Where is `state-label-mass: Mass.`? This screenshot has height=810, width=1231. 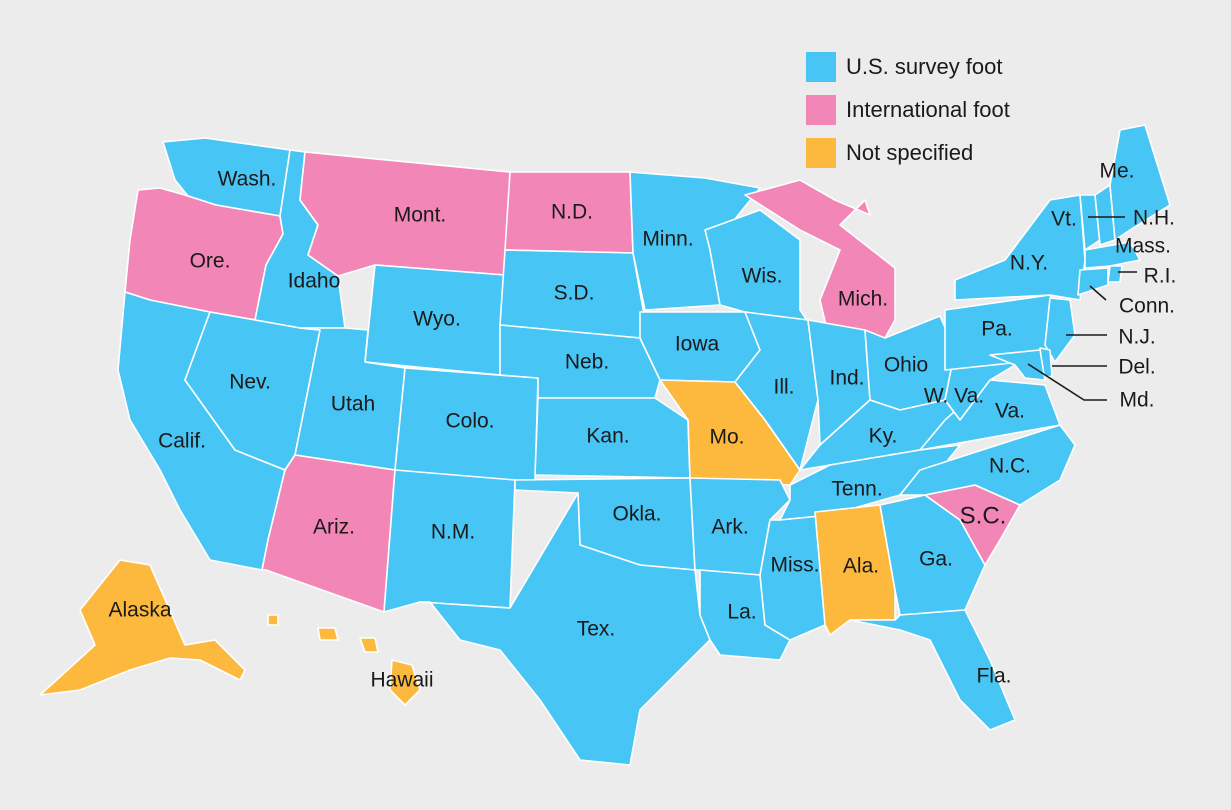
state-label-mass: Mass. is located at coordinates (1143, 246).